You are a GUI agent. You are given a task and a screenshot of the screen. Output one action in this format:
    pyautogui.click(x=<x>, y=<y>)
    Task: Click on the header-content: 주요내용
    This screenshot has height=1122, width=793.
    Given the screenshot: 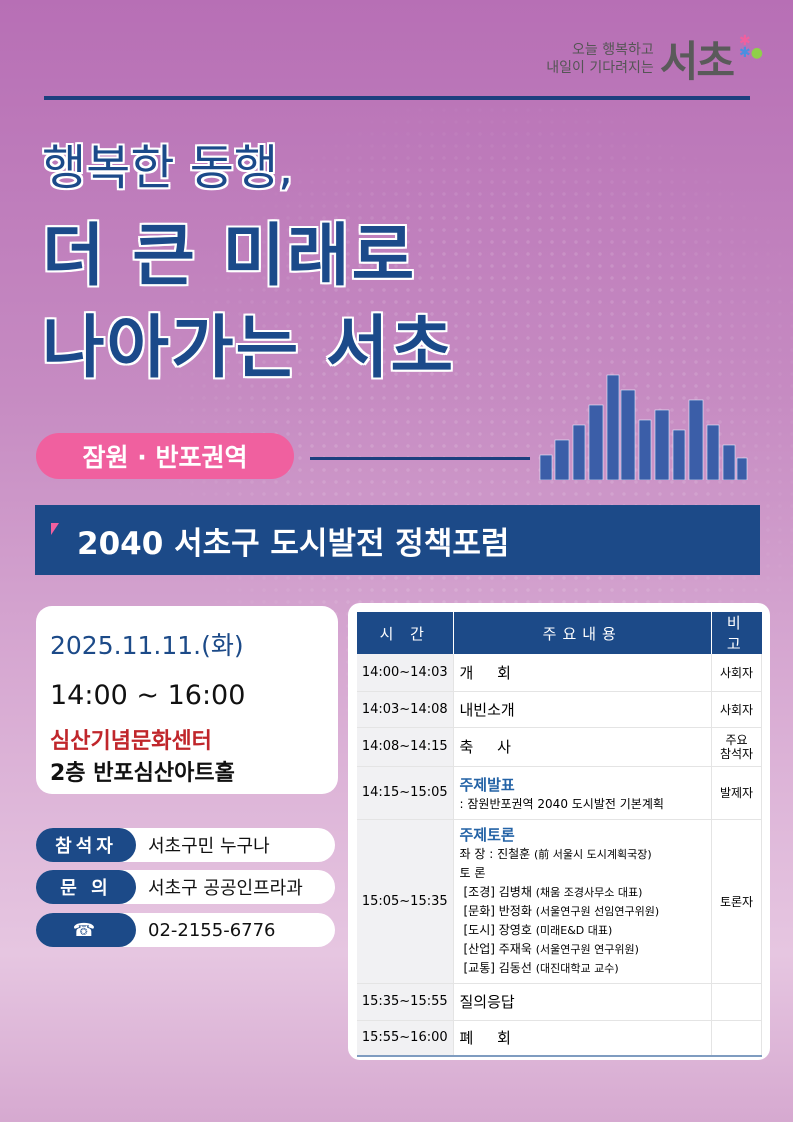 What is the action you would take?
    pyautogui.click(x=582, y=633)
    